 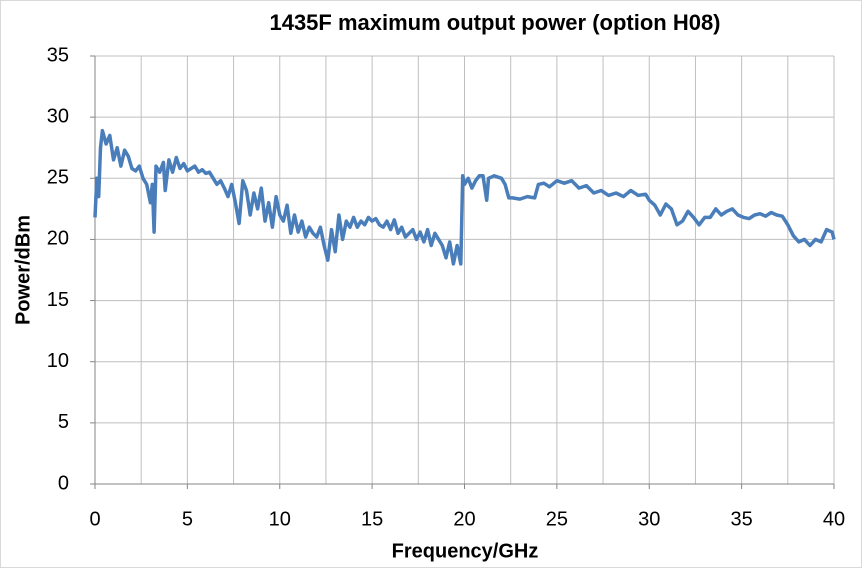 I want to click on y-tick-label: 35, so click(x=58, y=55).